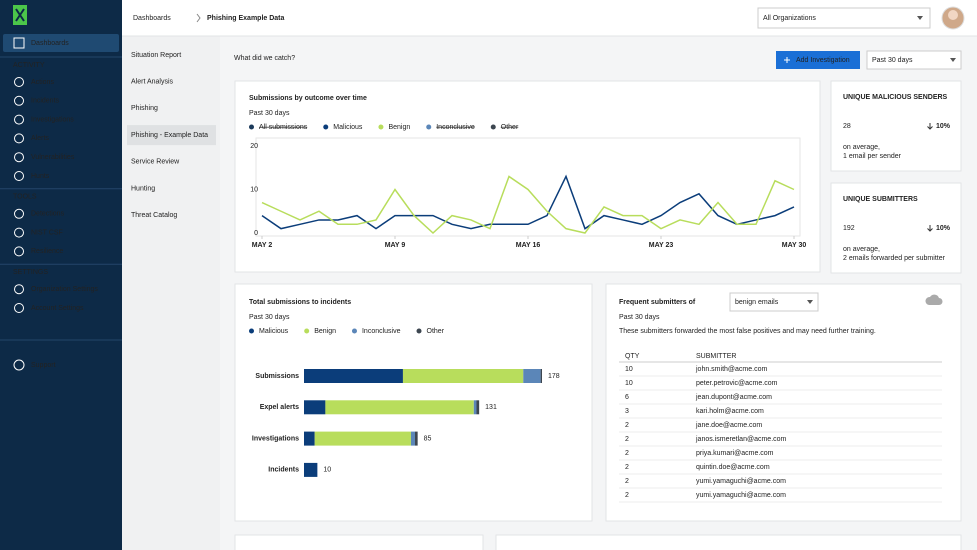 This screenshot has width=977, height=550. What do you see at coordinates (934, 299) in the screenshot?
I see `download-icon` at bounding box center [934, 299].